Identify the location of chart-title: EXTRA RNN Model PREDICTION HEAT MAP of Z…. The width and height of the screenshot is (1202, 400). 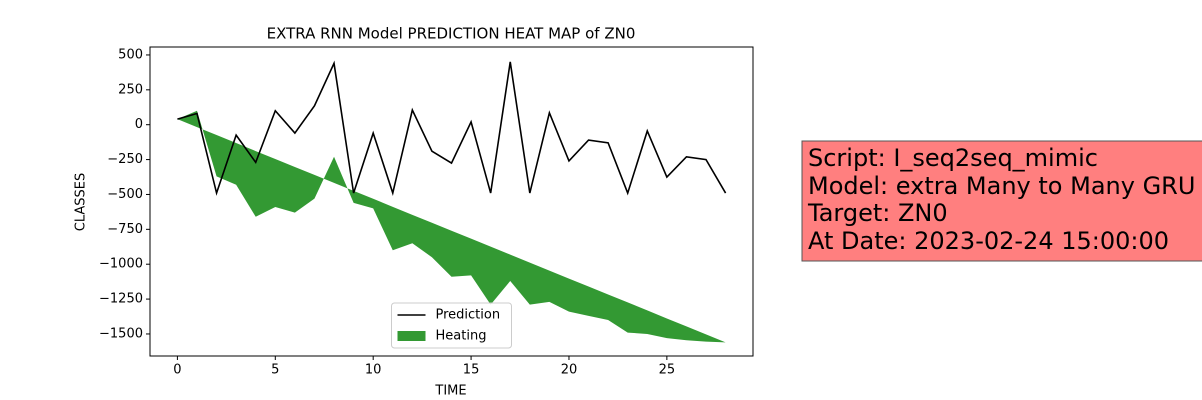
(451, 34).